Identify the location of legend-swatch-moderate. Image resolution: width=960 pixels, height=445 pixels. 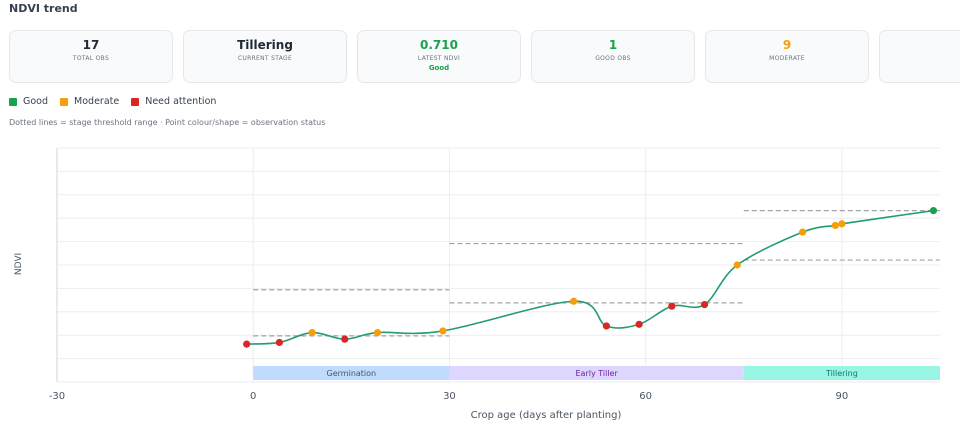
(64, 101).